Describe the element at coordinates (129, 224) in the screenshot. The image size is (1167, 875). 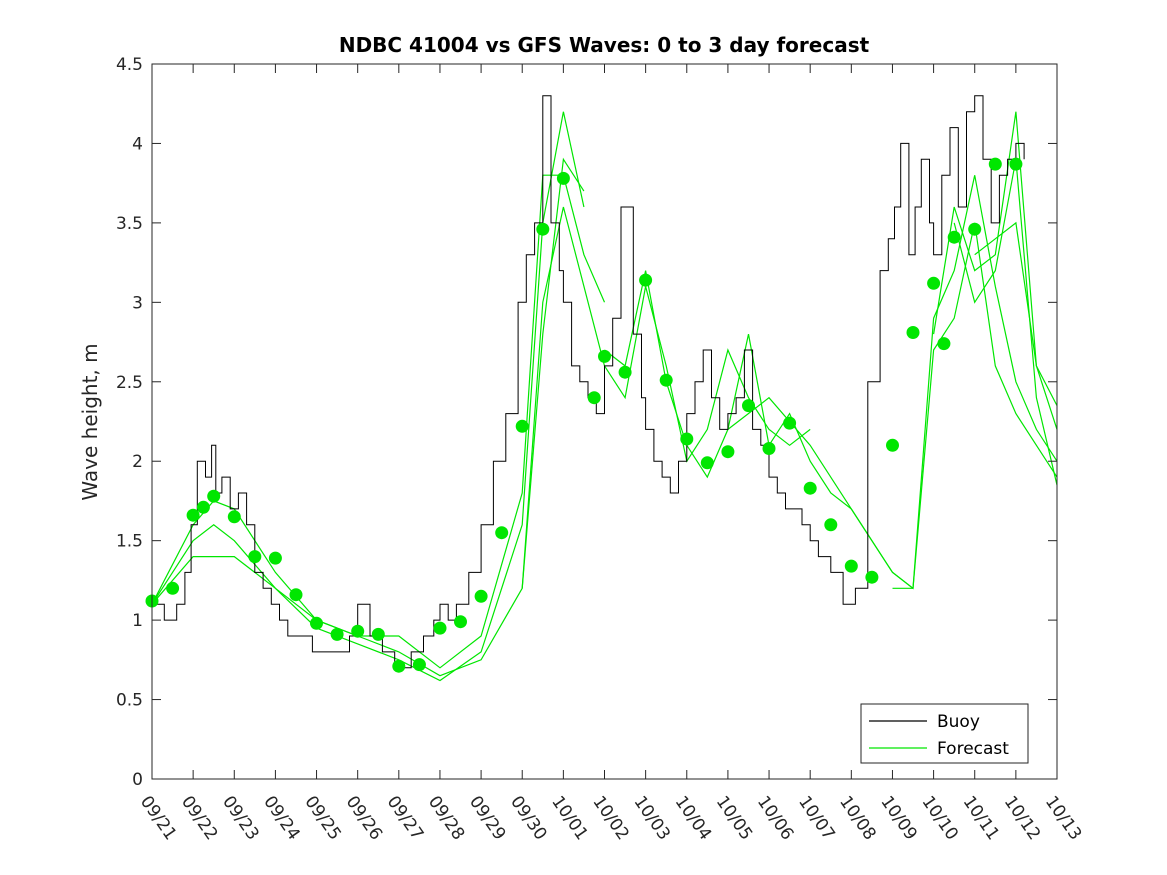
I see `y-tick-label: 3.5` at that location.